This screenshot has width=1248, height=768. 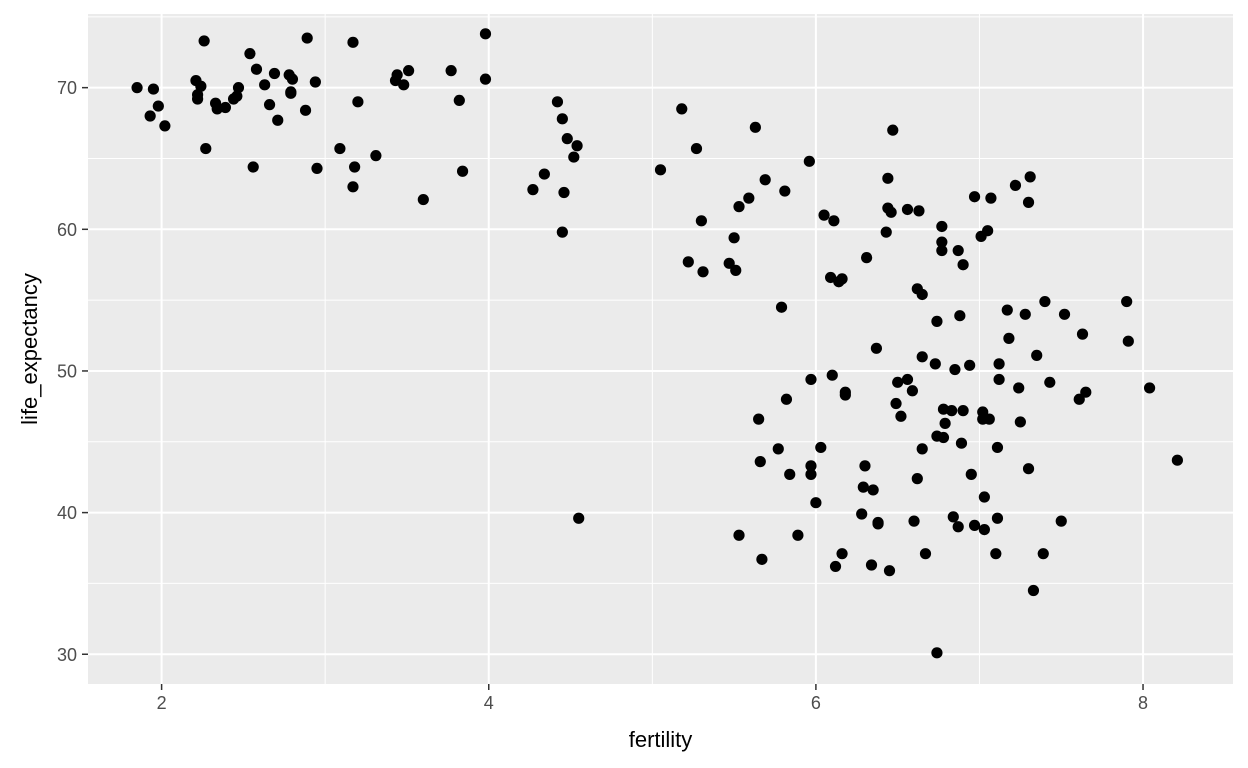 What do you see at coordinates (67, 513) in the screenshot?
I see `y-tick-label: 40` at bounding box center [67, 513].